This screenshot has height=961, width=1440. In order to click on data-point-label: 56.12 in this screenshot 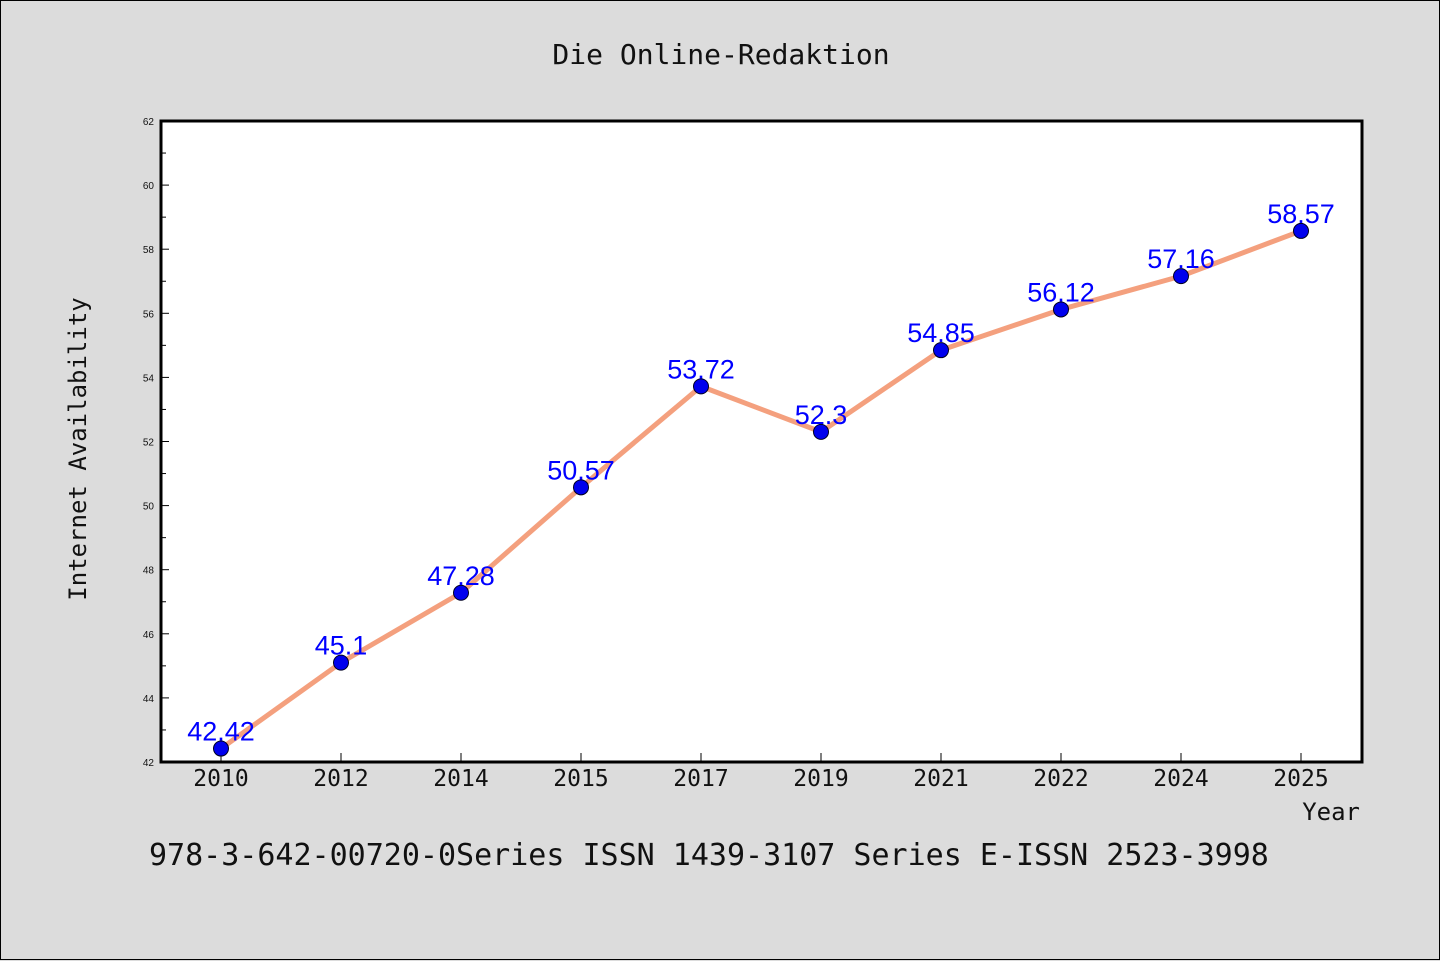, I will do `click(1061, 292)`.